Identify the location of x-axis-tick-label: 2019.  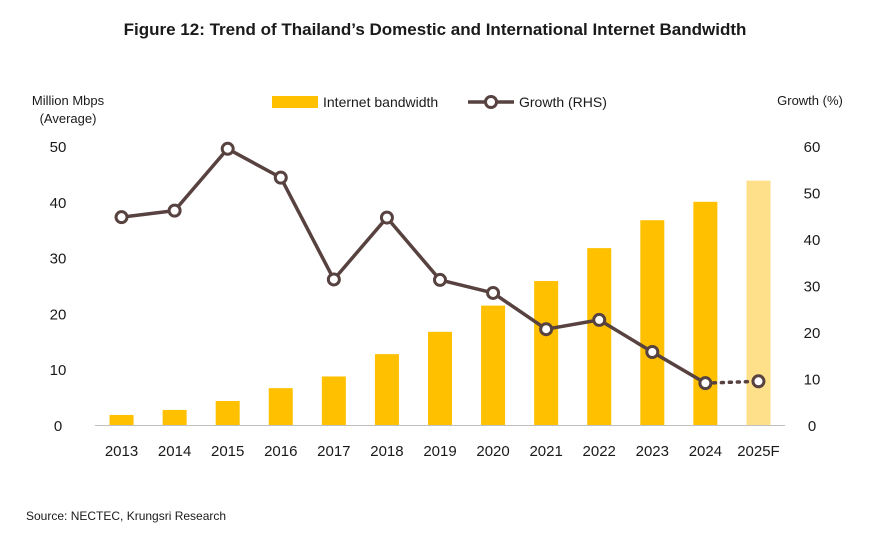
(439, 451).